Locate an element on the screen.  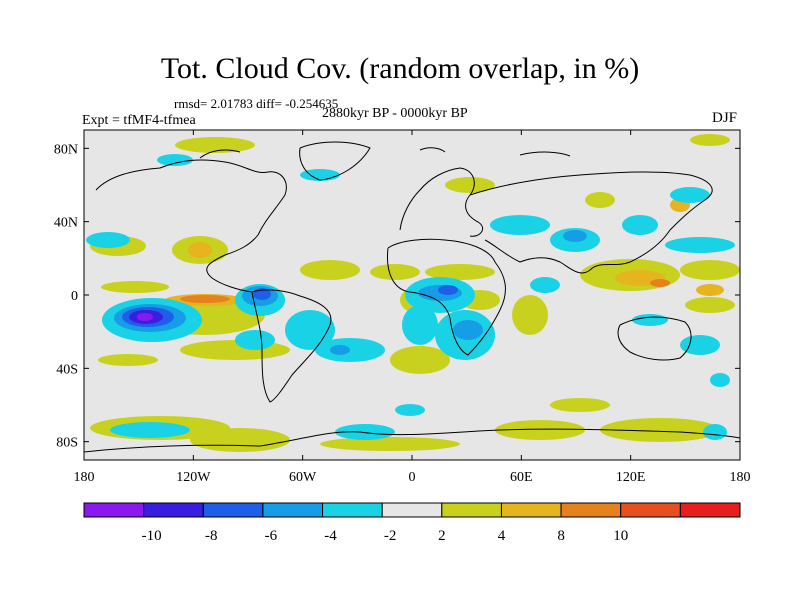
negative-below-10-regions is located at coordinates (145, 317).